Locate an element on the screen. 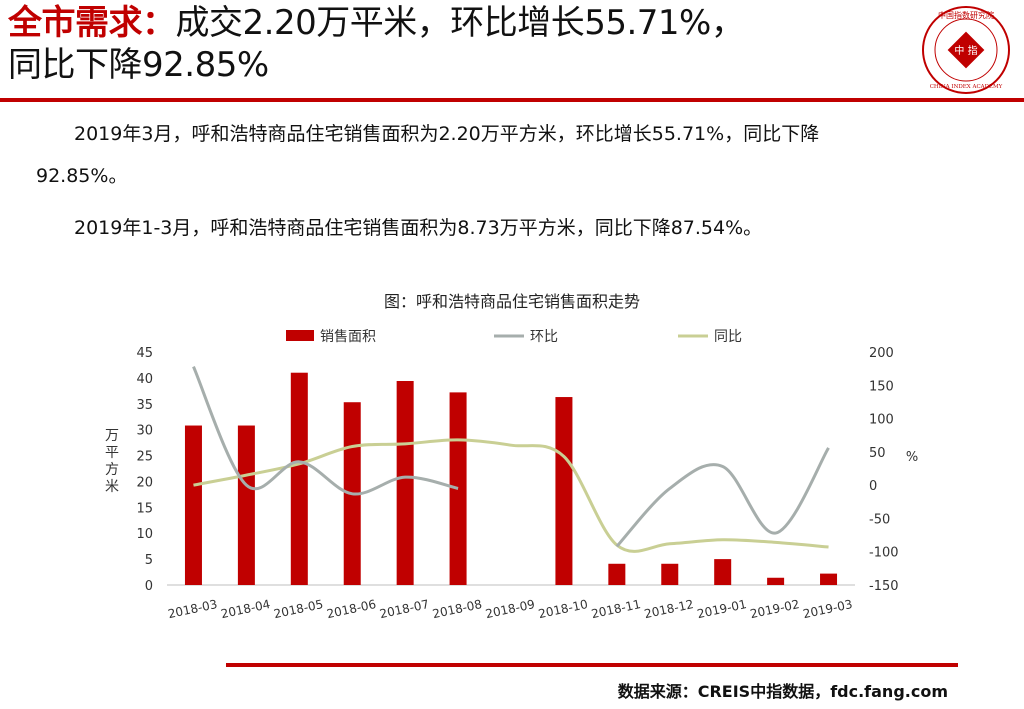 The height and width of the screenshot is (709, 1024). x-tick-label-2018-11: 2018-11 is located at coordinates (616, 609).